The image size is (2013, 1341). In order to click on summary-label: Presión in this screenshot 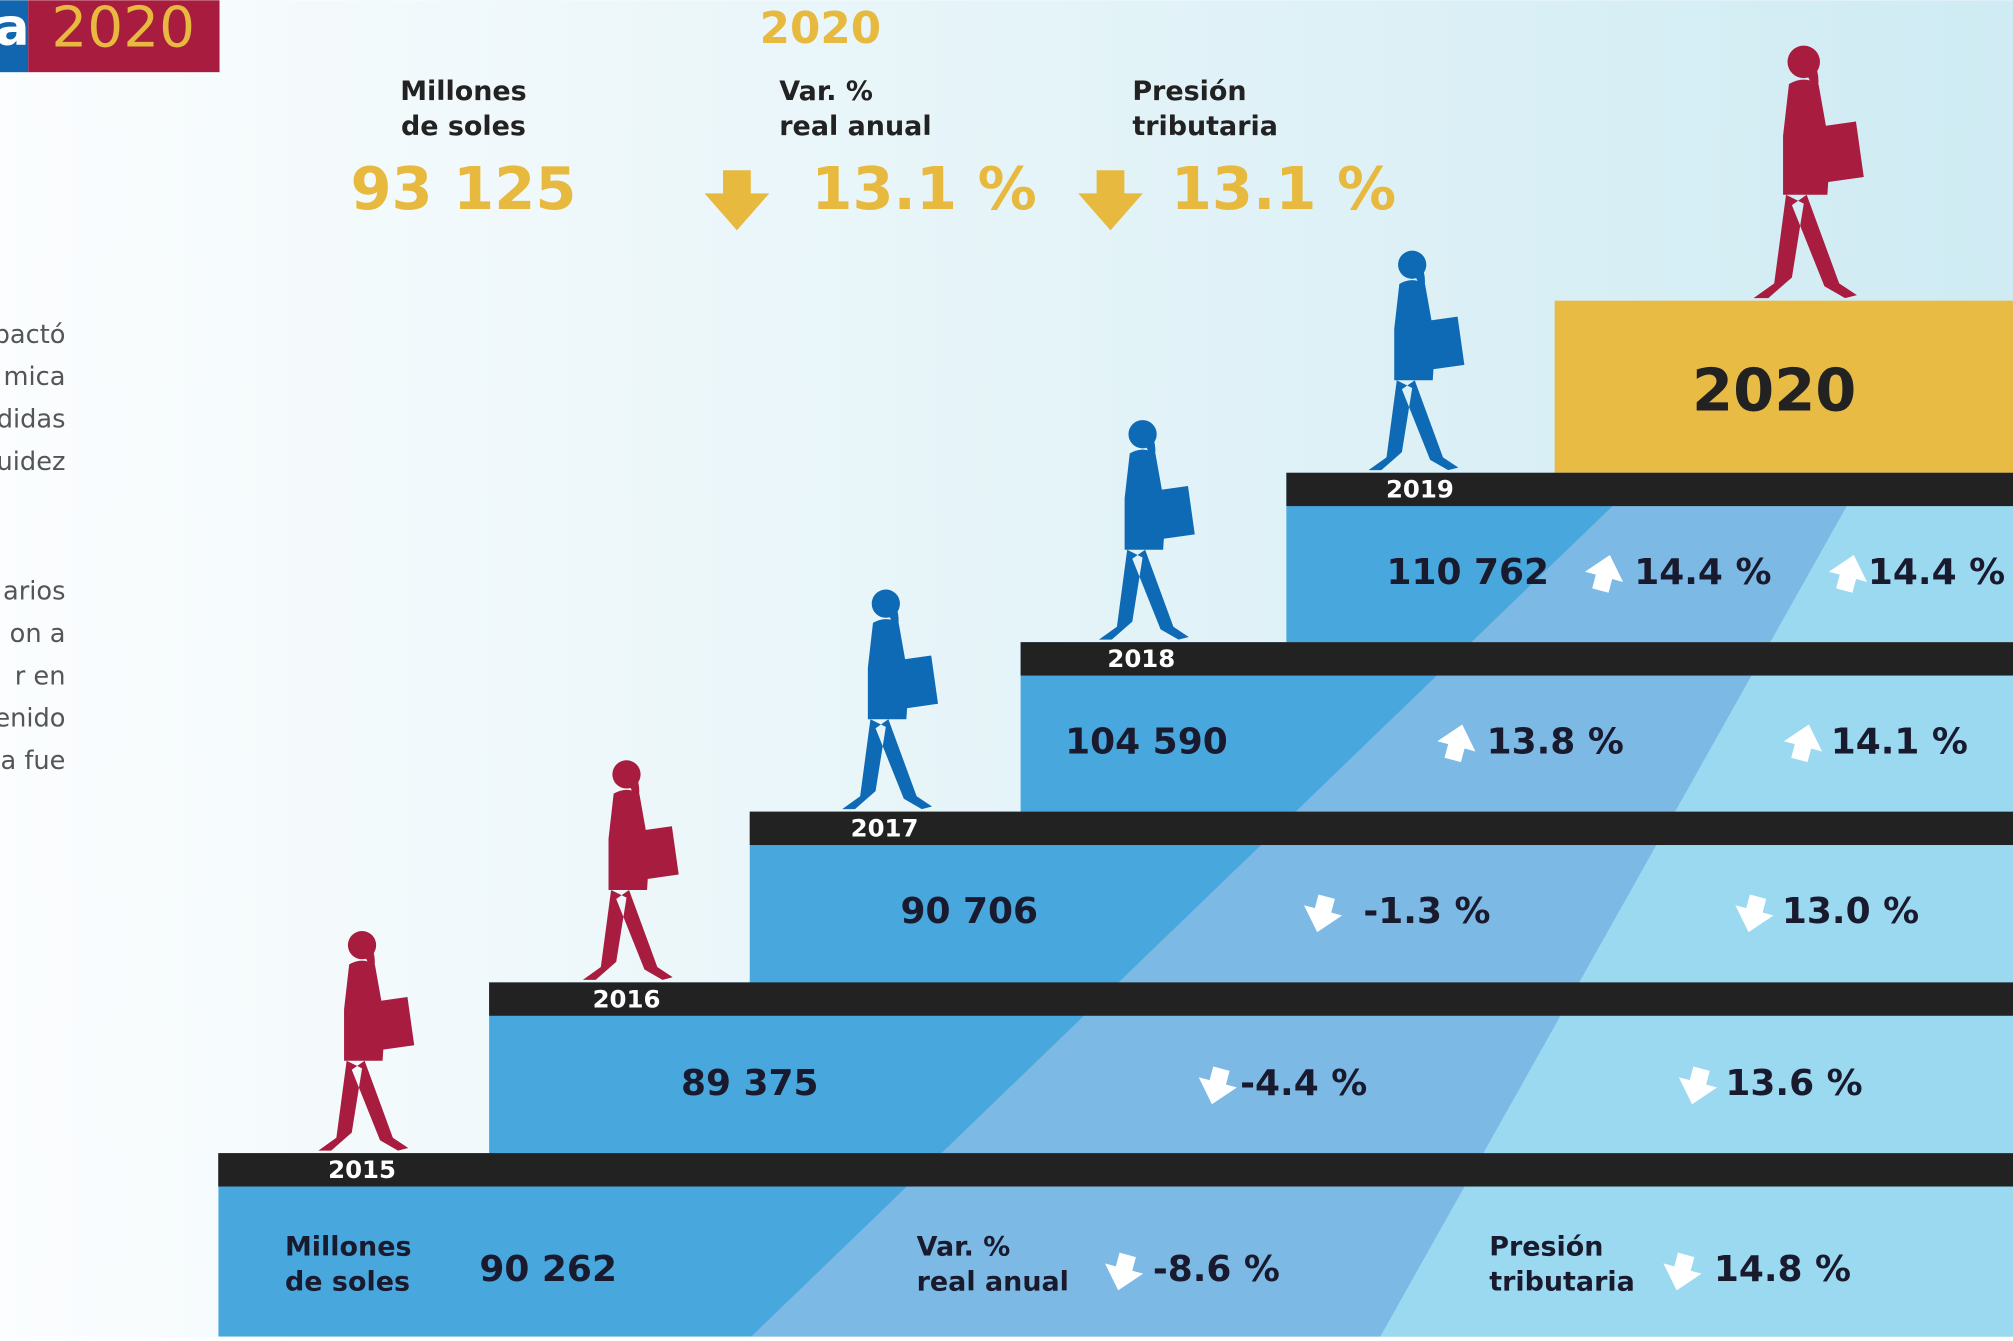, I will do `click(1189, 91)`.